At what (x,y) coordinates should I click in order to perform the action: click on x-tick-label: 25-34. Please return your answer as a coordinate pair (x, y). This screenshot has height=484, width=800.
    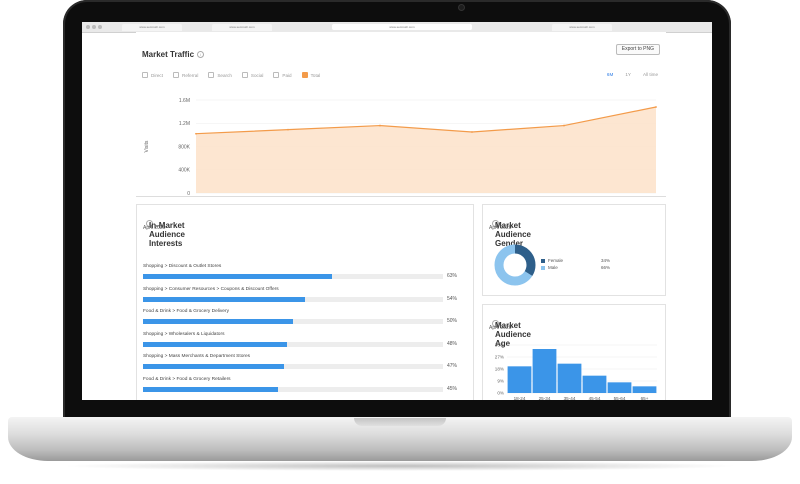
    Looking at the image, I should click on (545, 398).